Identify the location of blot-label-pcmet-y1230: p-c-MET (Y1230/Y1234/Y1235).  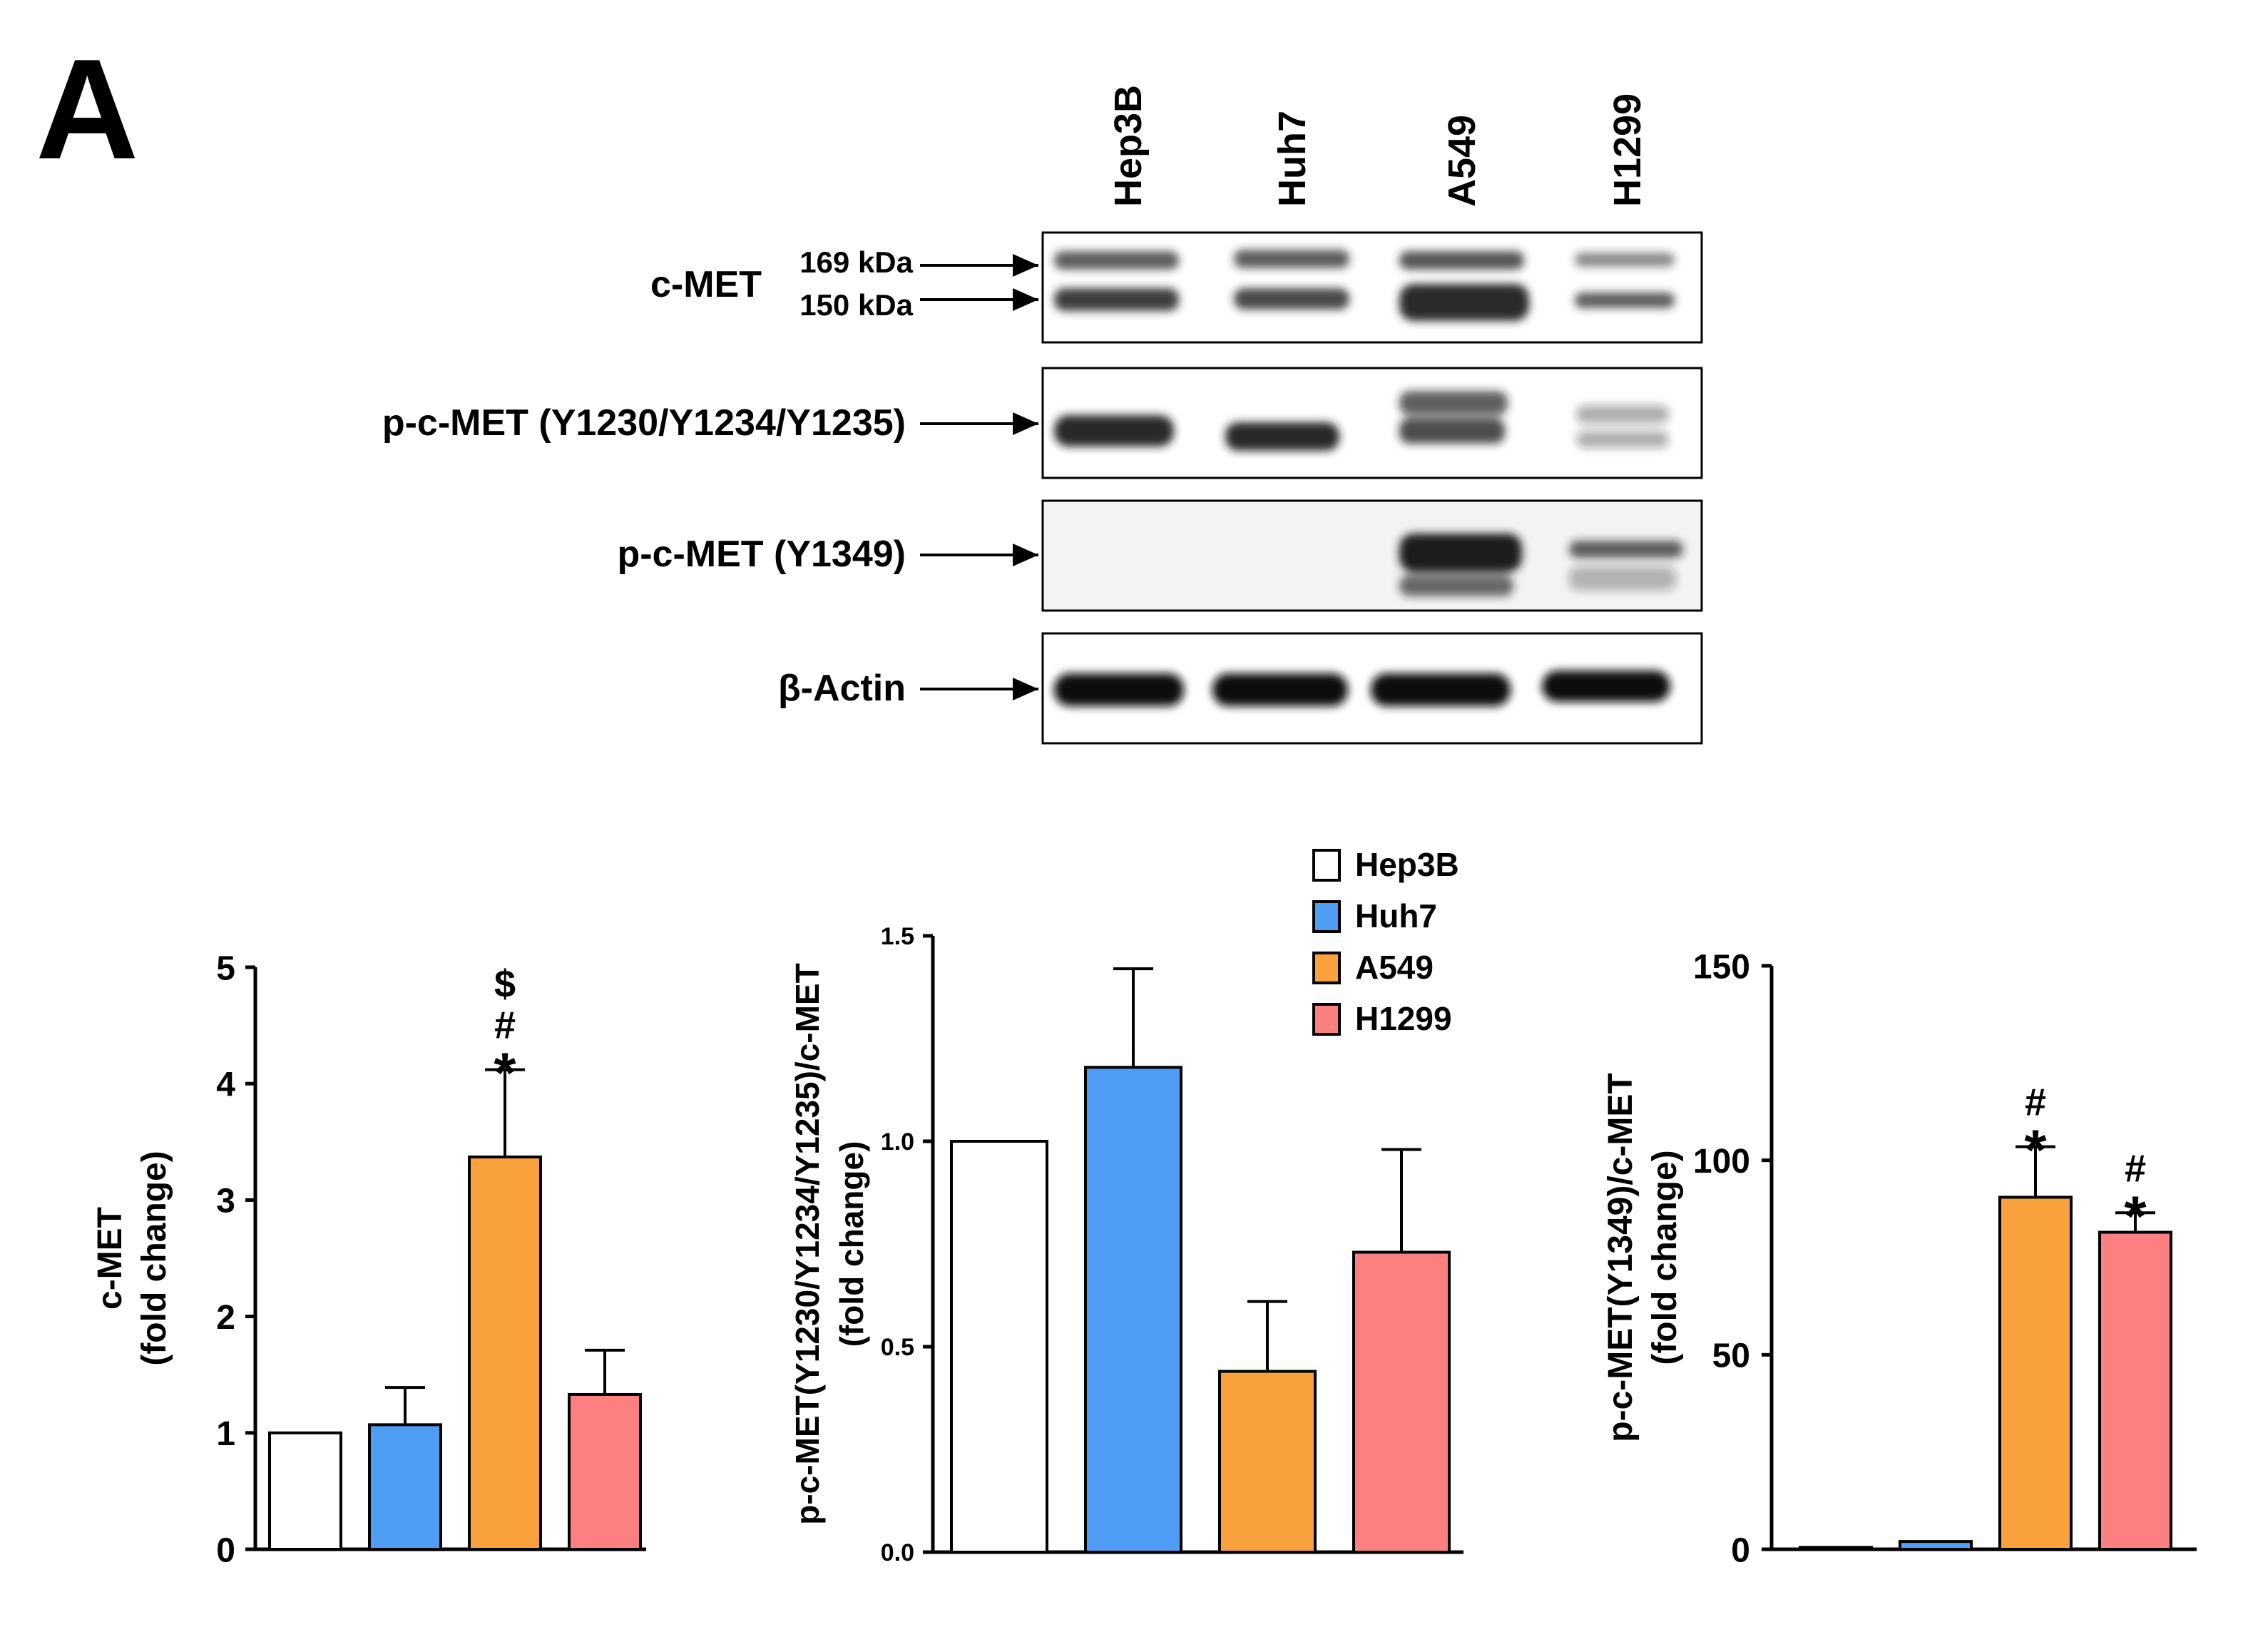
(644, 423).